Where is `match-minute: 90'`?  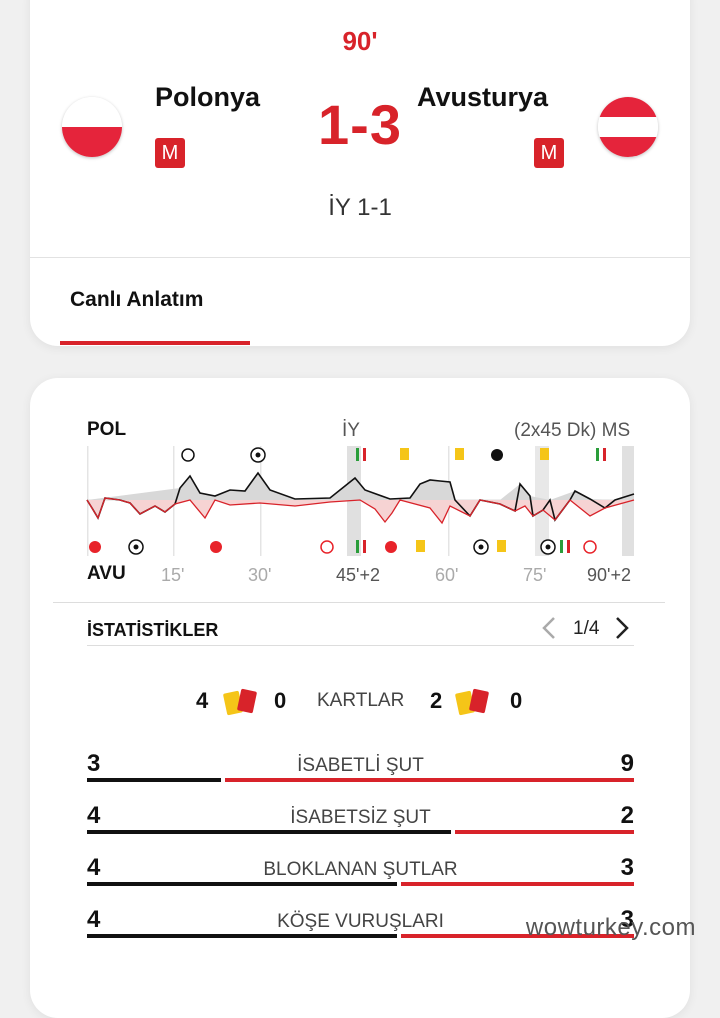
match-minute: 90' is located at coordinates (360, 41).